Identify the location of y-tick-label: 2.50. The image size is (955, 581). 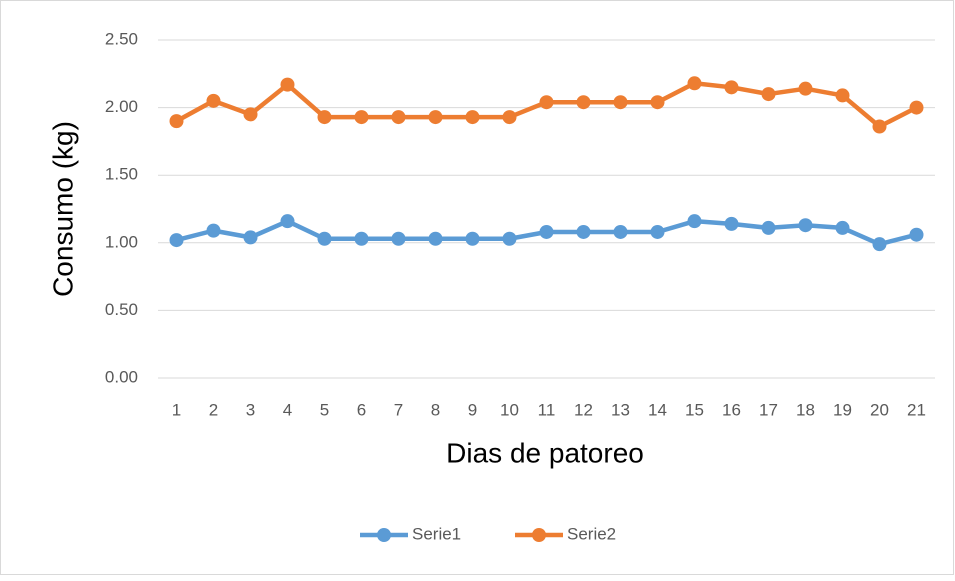
(121, 38).